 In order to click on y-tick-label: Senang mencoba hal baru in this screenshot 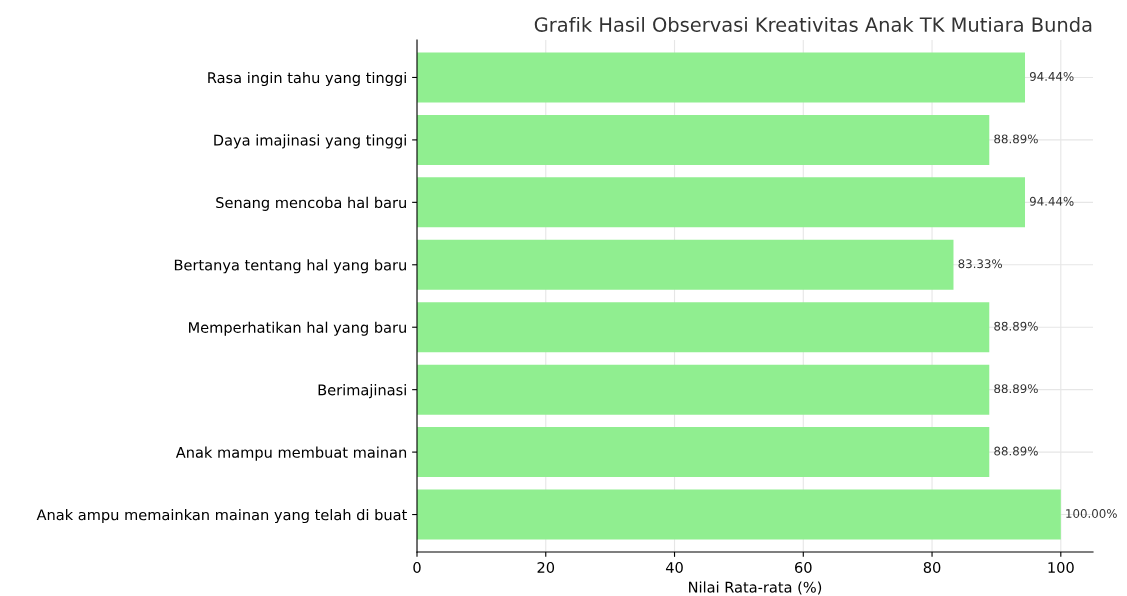, I will do `click(311, 203)`.